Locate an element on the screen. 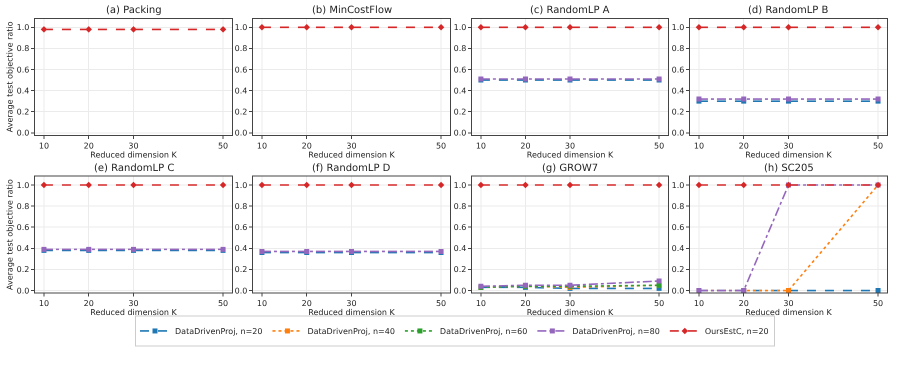 The image size is (910, 374). legend-label: DataDrivenProj, n=40 is located at coordinates (351, 331).